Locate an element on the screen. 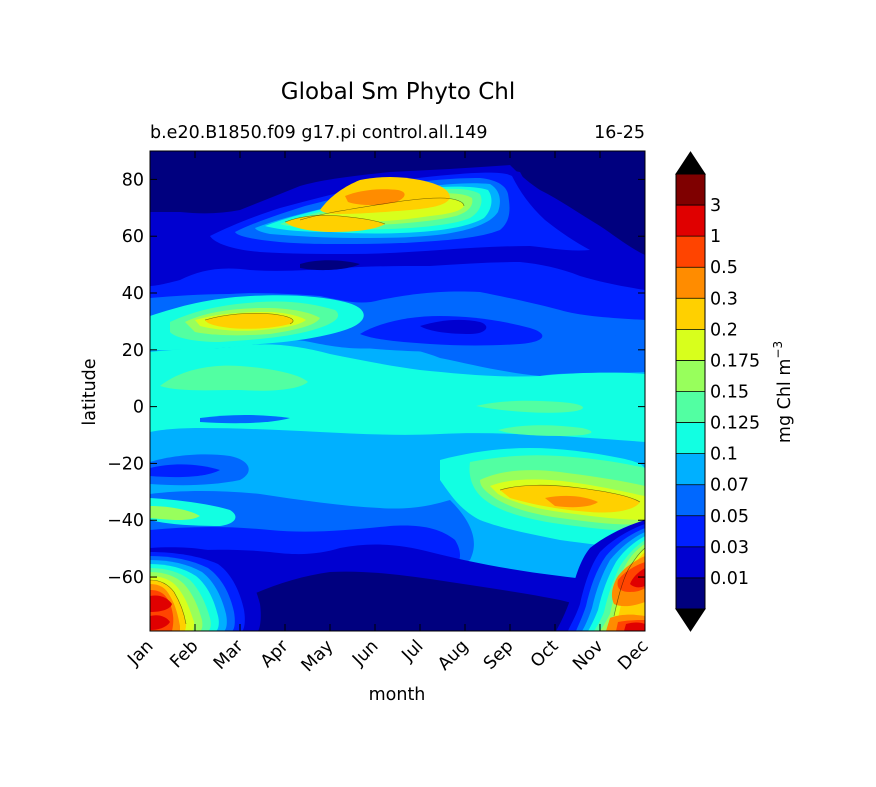 This screenshot has height=787, width=876. contour-island-0.05-s is located at coordinates (185, 471).